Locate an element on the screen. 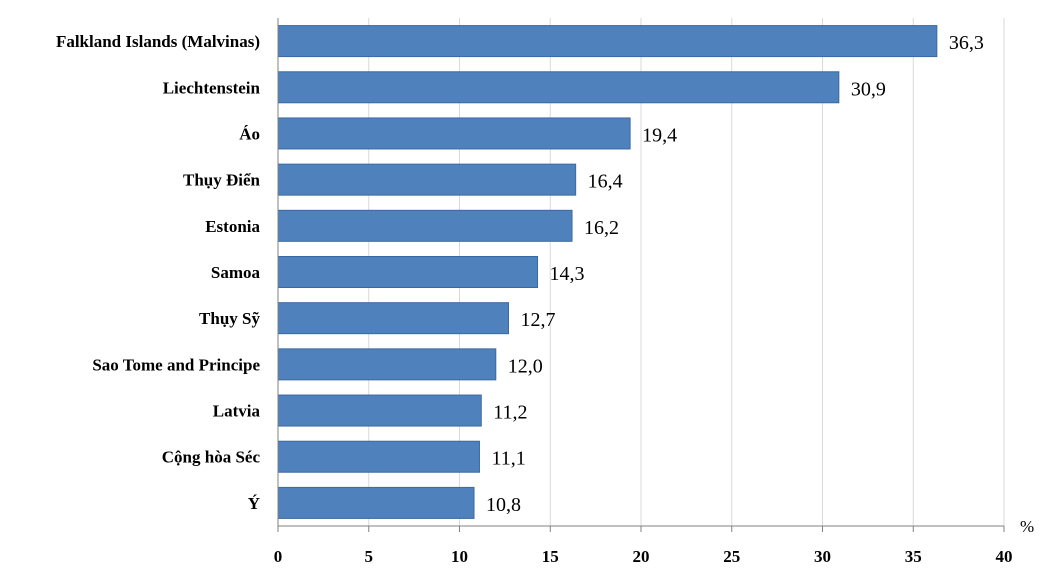 Image resolution: width=1045 pixels, height=585 pixels. category-label: Latvia is located at coordinates (237, 411).